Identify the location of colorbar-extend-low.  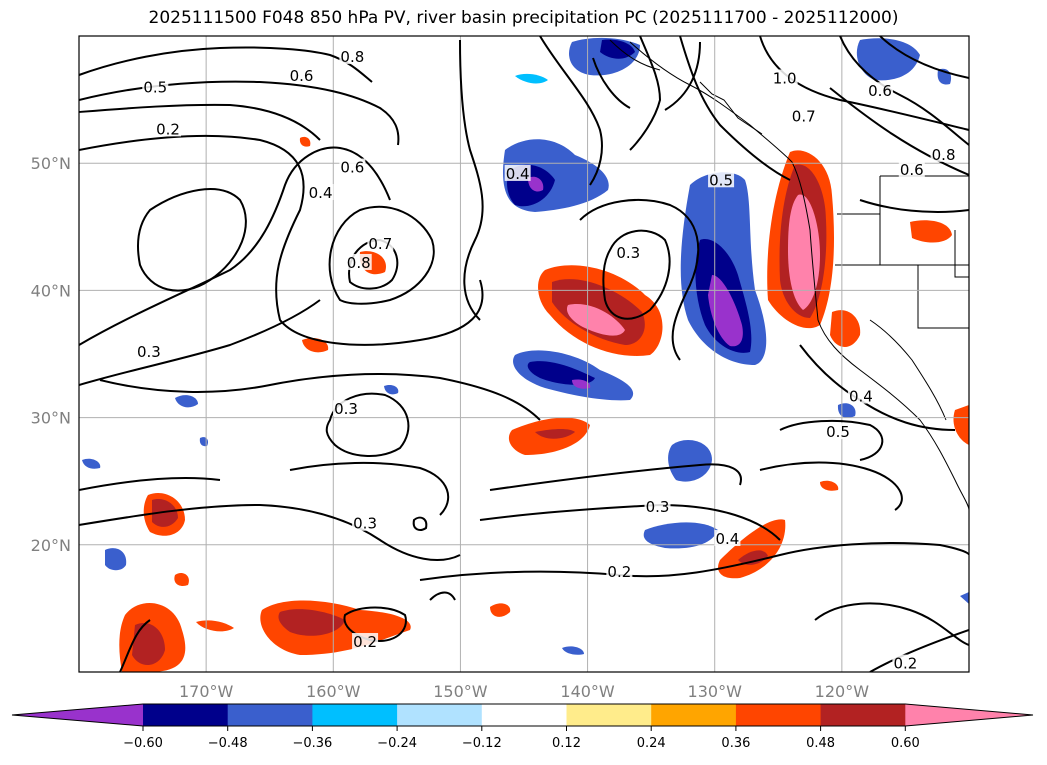
(77, 715).